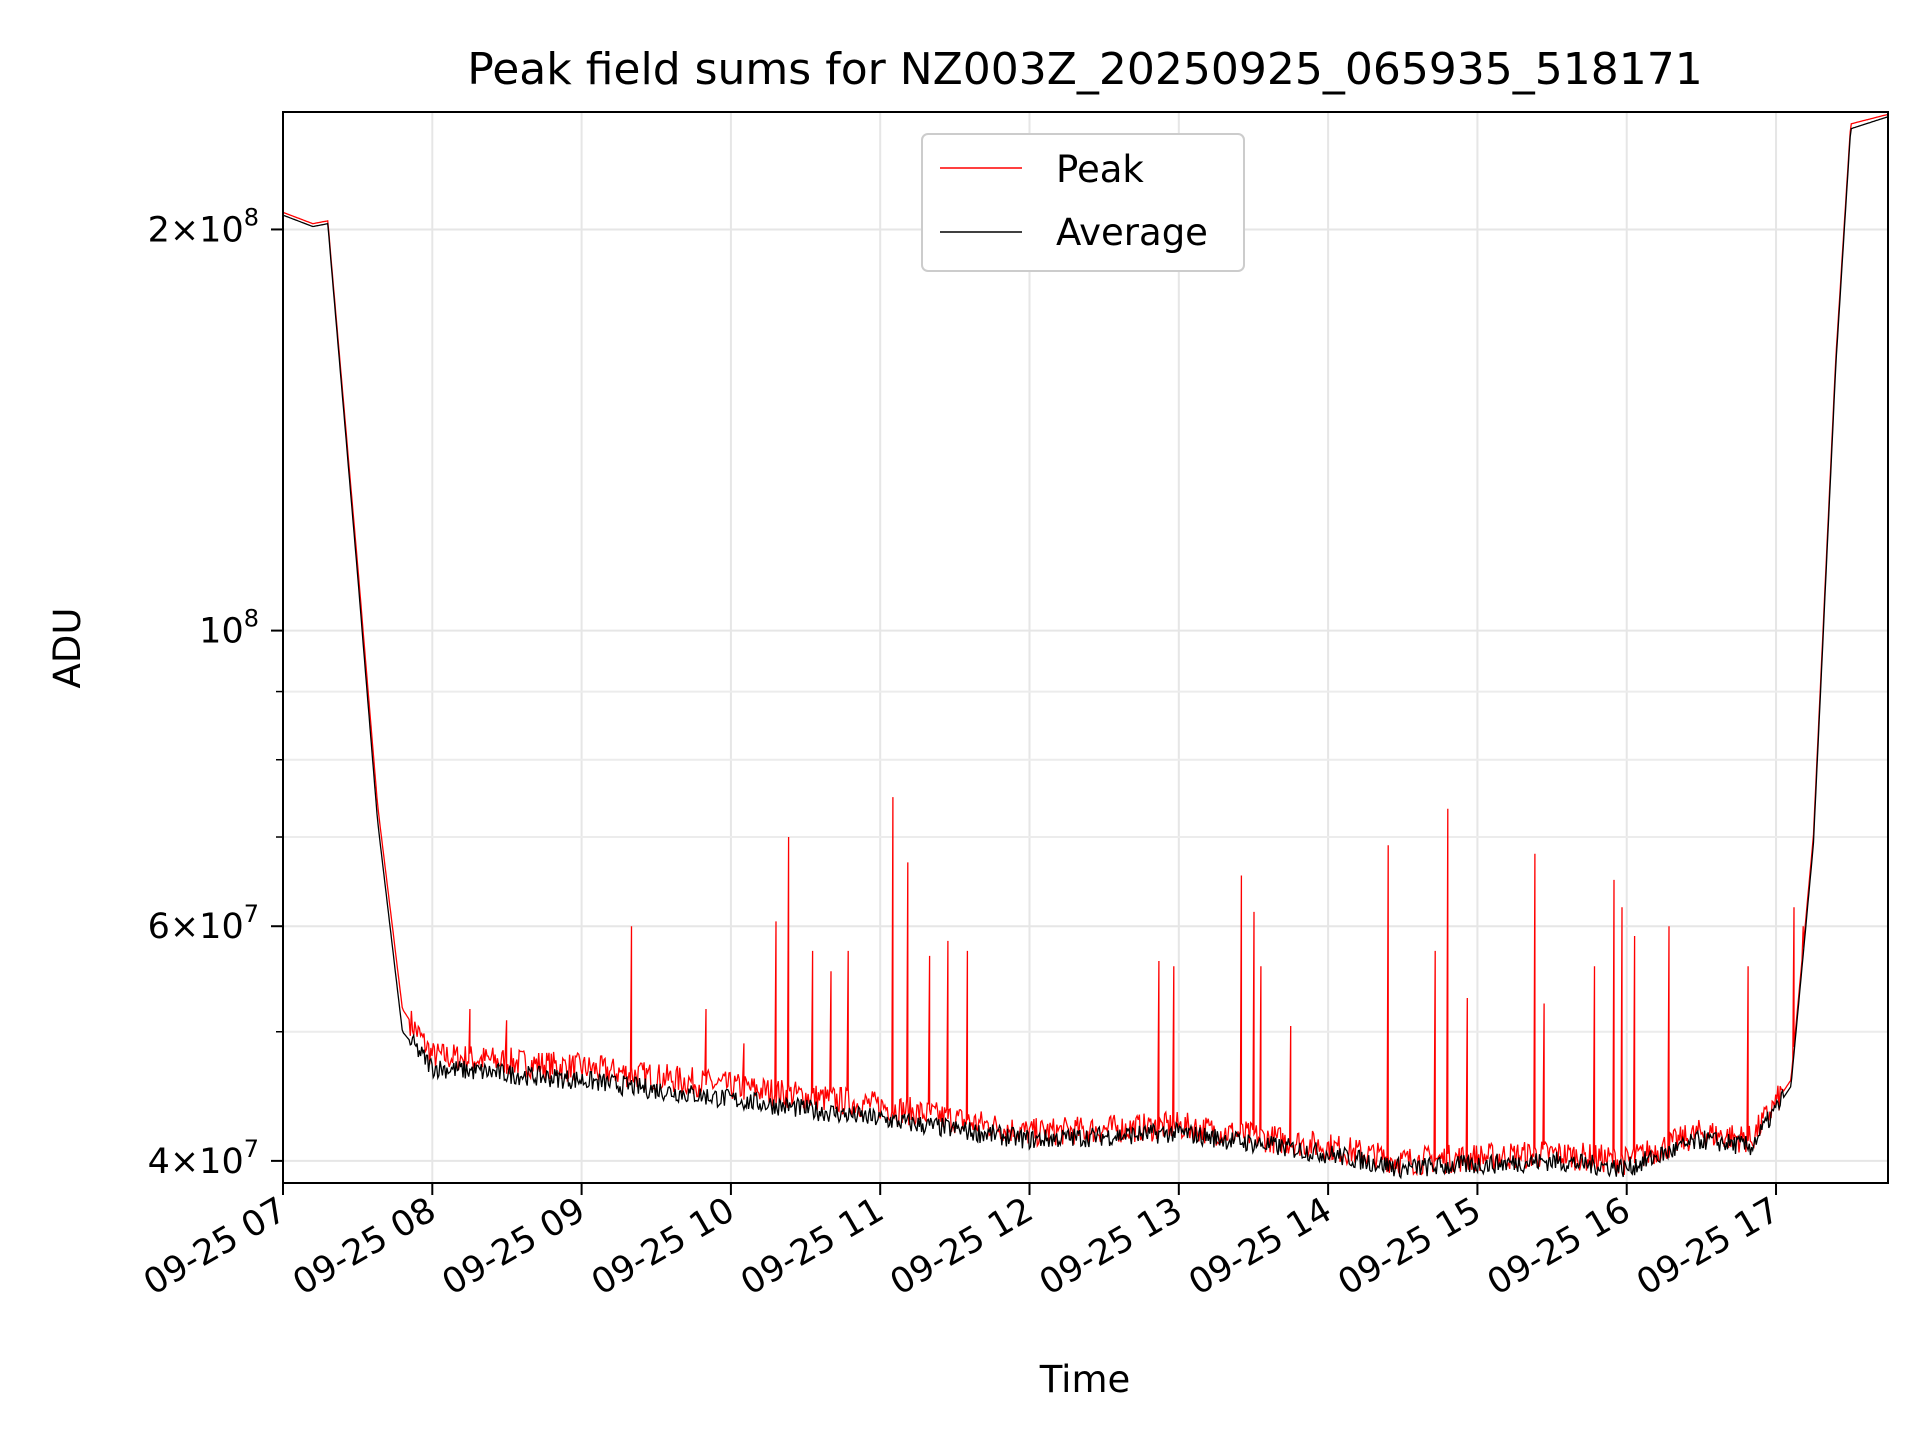 This screenshot has width=1920, height=1440. What do you see at coordinates (203, 1158) in the screenshot?
I see `y-tick-label: 4×107` at bounding box center [203, 1158].